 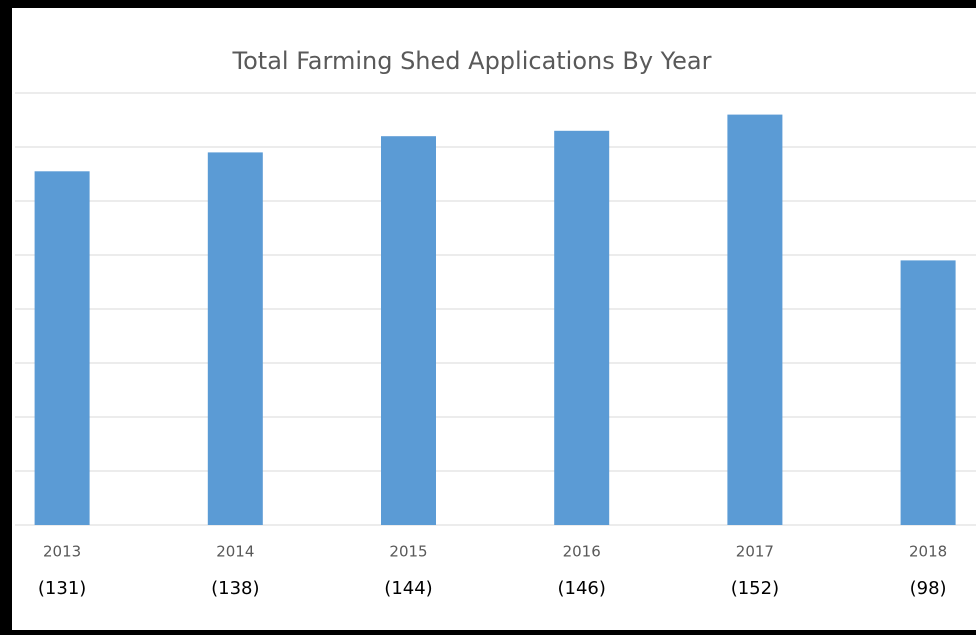 I want to click on x-tick-label: 2018, so click(x=928, y=552).